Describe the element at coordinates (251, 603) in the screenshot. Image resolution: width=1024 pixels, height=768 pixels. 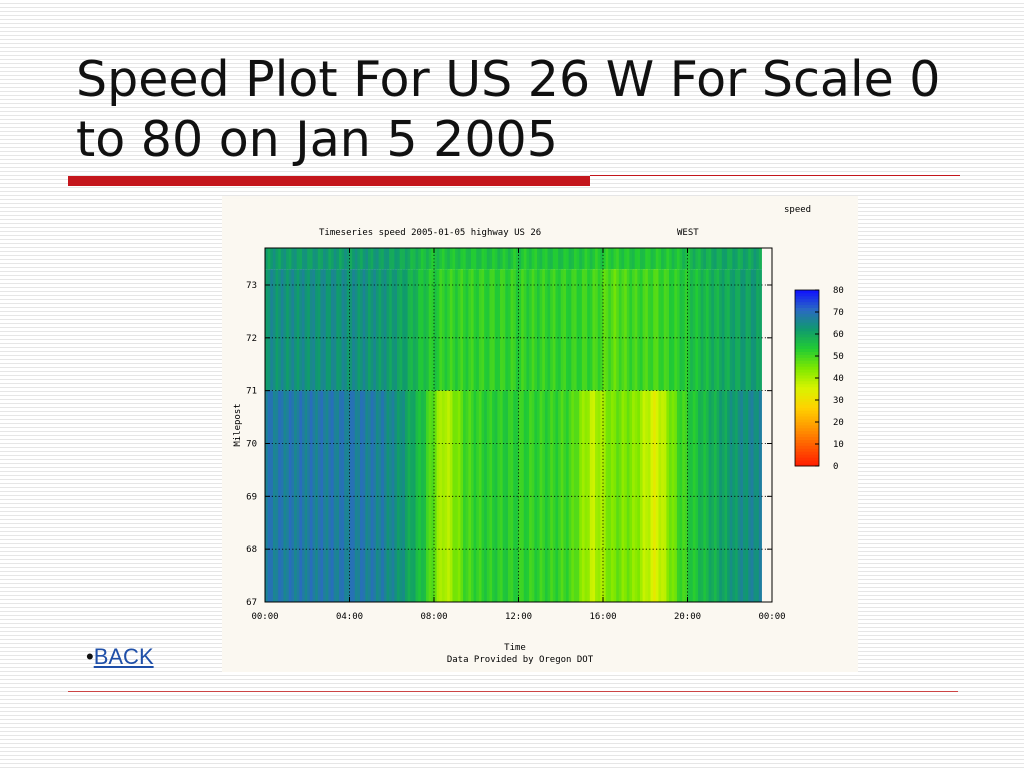
I see `y-tick-label: 67` at that location.